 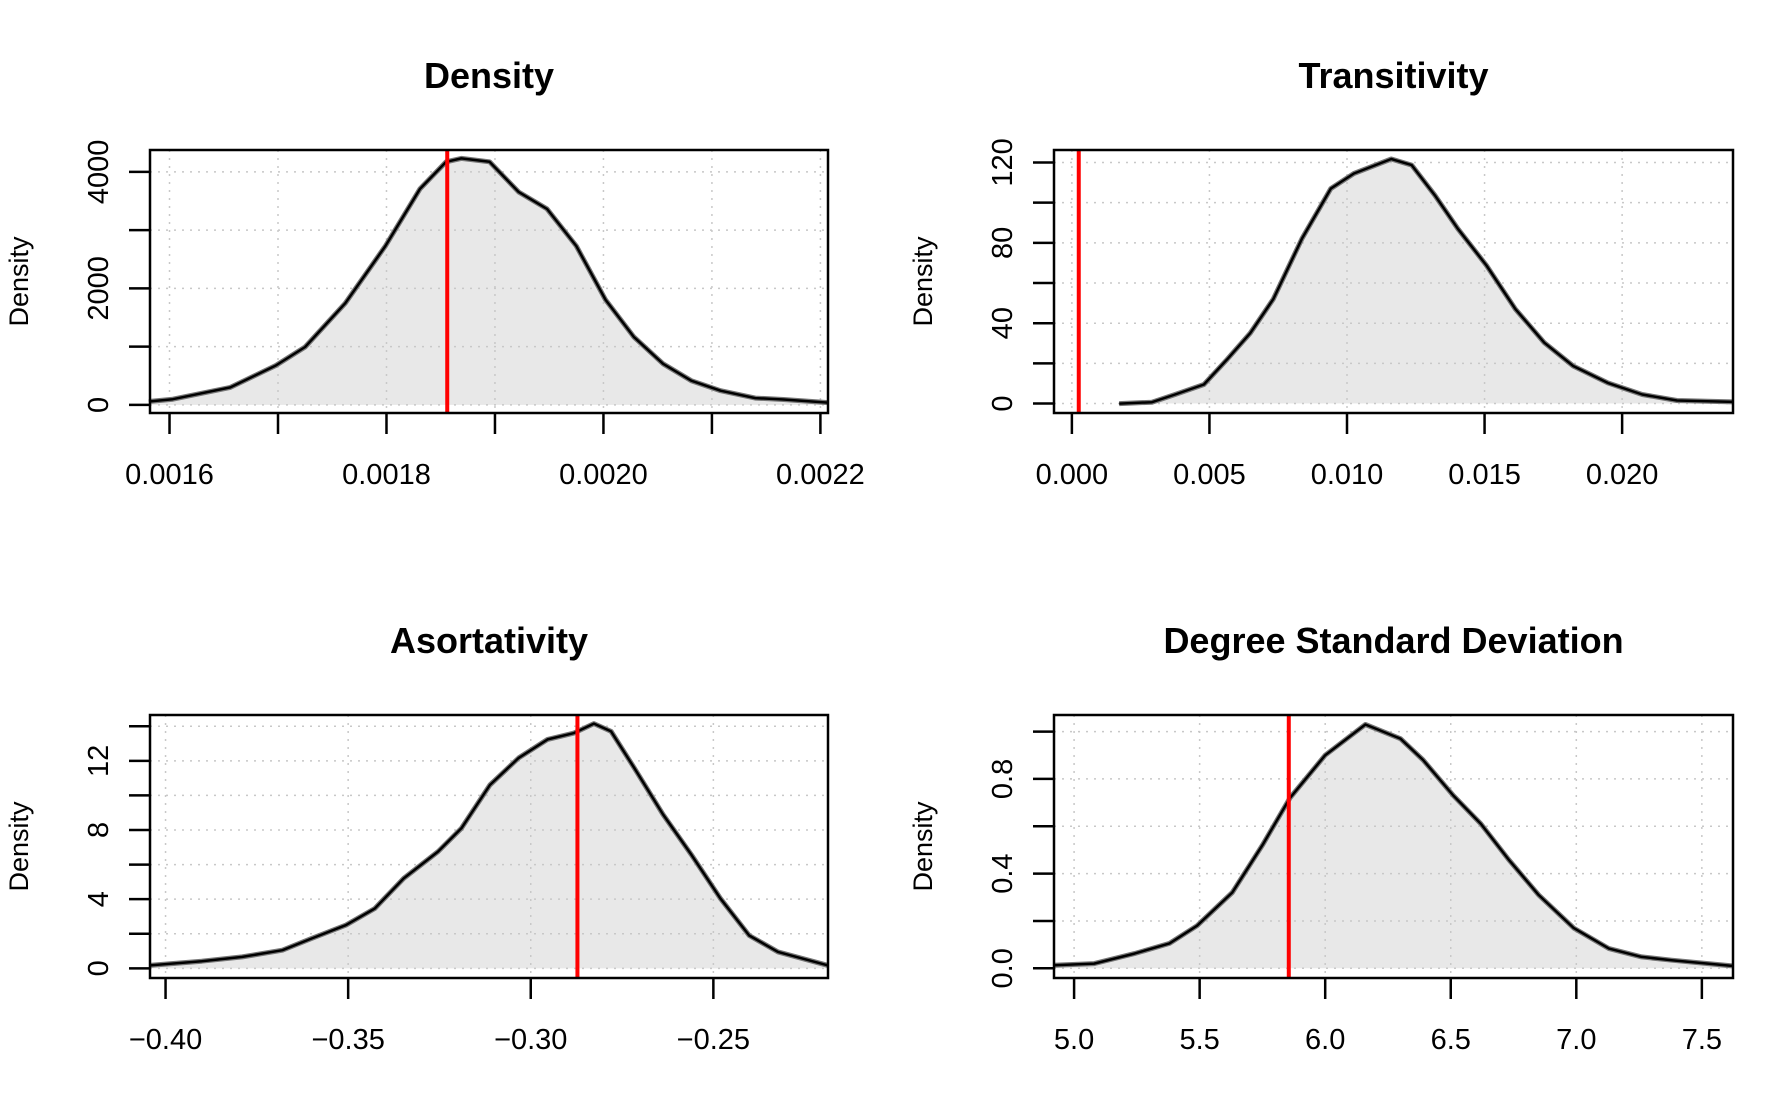 I want to click on x-tick-label: 7.0, so click(x=1576, y=1040).